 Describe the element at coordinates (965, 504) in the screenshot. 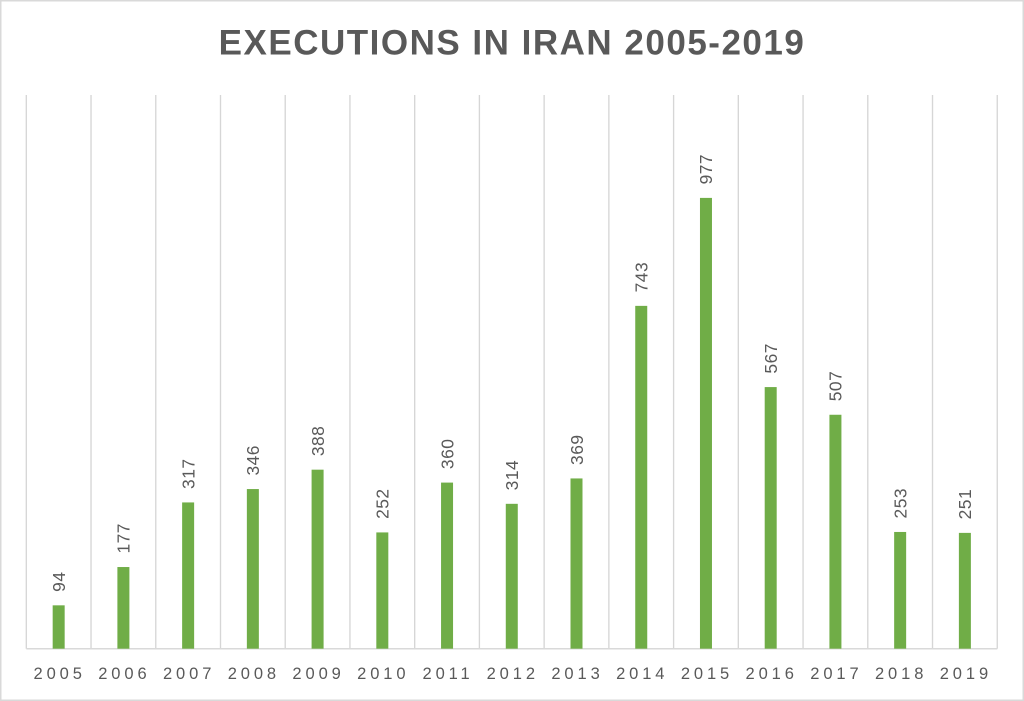

I see `svg-text: 251` at that location.